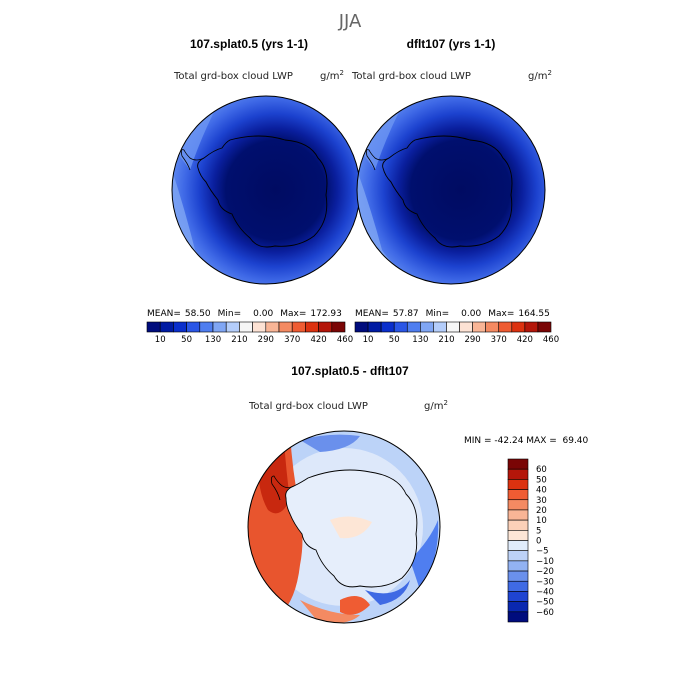  Describe the element at coordinates (192, 160) in the screenshot. I see `panel-left-peninsula-outline` at that location.